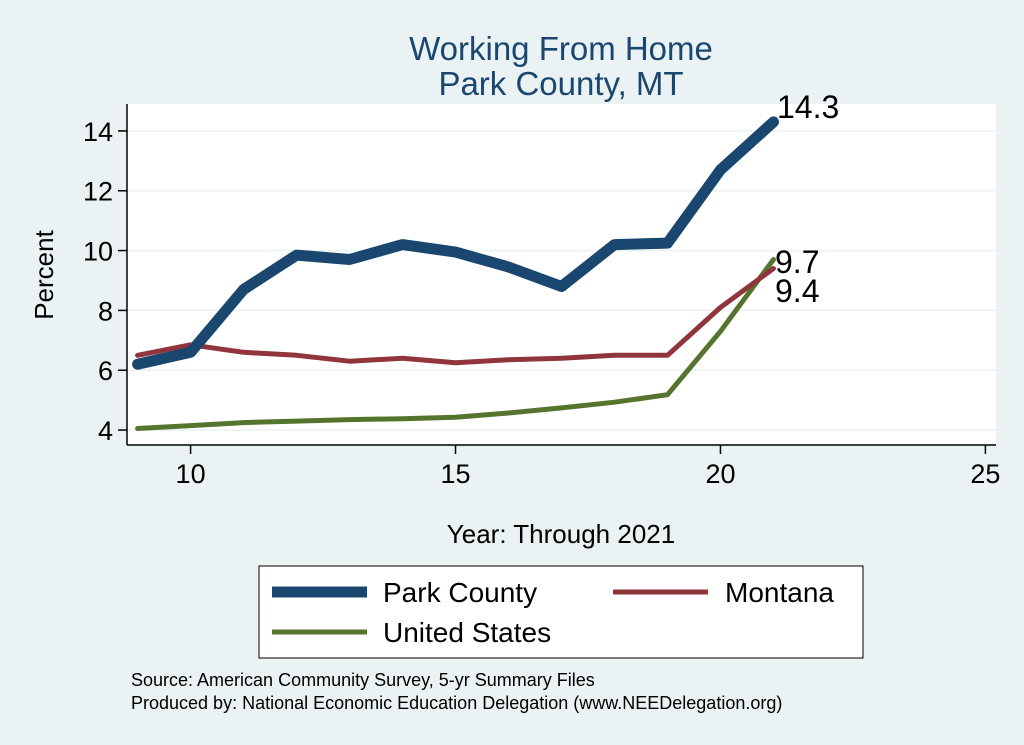 The width and height of the screenshot is (1024, 745). I want to click on chart-title-line-1: Working From Home, so click(561, 48).